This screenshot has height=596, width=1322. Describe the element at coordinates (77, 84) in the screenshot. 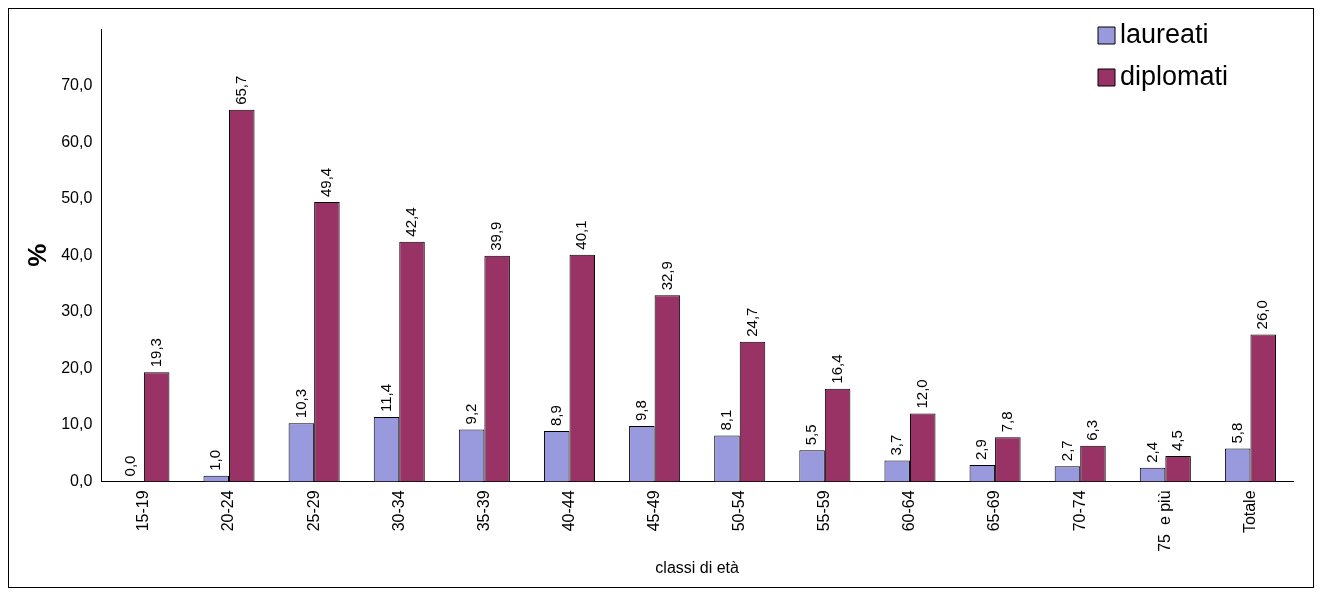

I see `y-tick-label: 70,0` at that location.